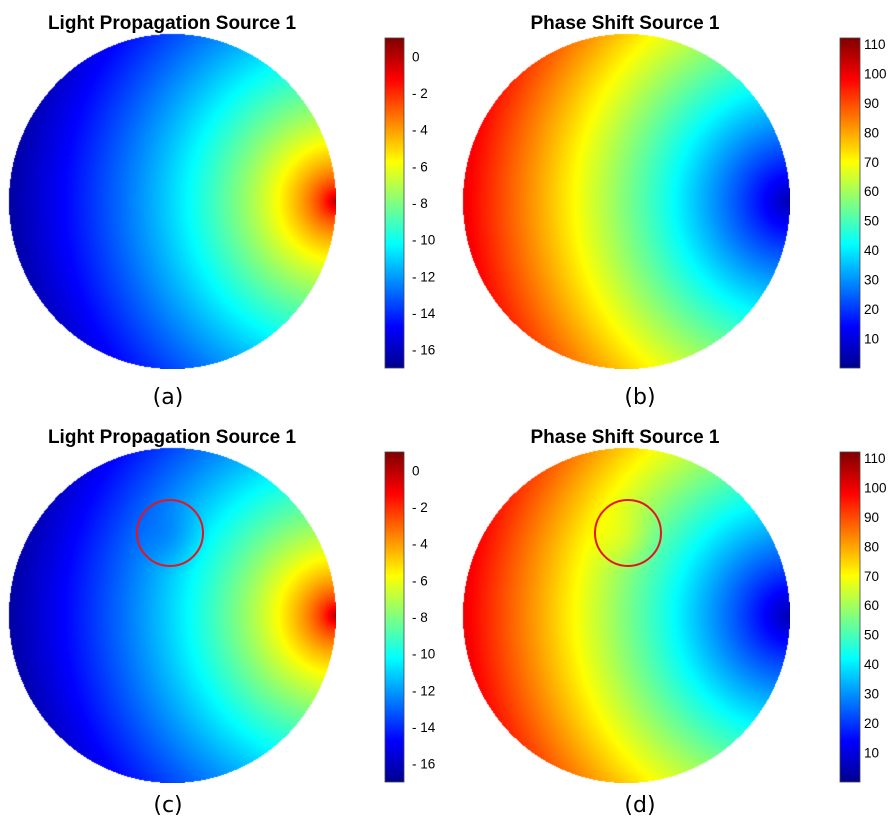 This screenshot has height=824, width=895. Describe the element at coordinates (624, 23) in the screenshot. I see `panel-b-title: Phase Shift Source 1` at that location.